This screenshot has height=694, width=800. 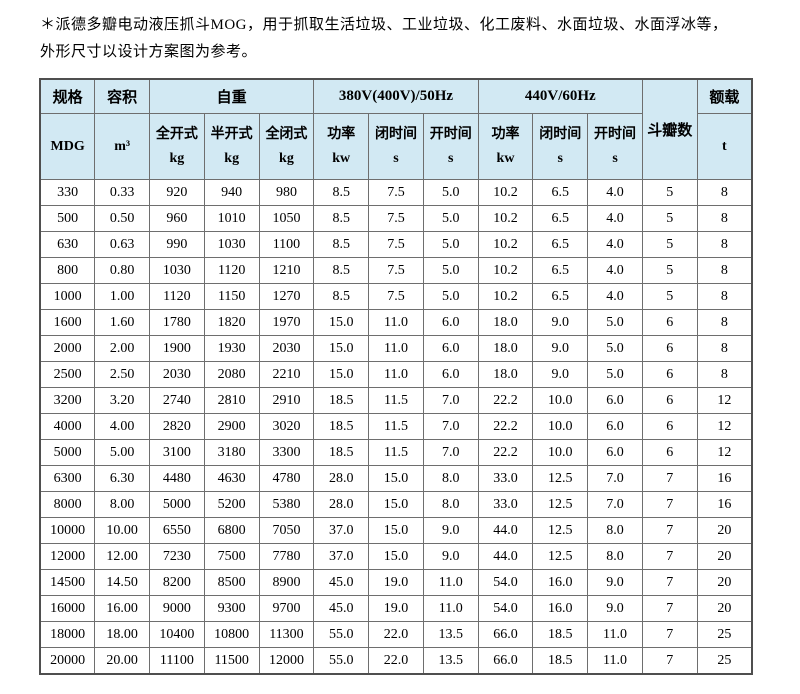 What do you see at coordinates (231, 608) in the screenshot?
I see `cell-weight-half-open: 9300` at bounding box center [231, 608].